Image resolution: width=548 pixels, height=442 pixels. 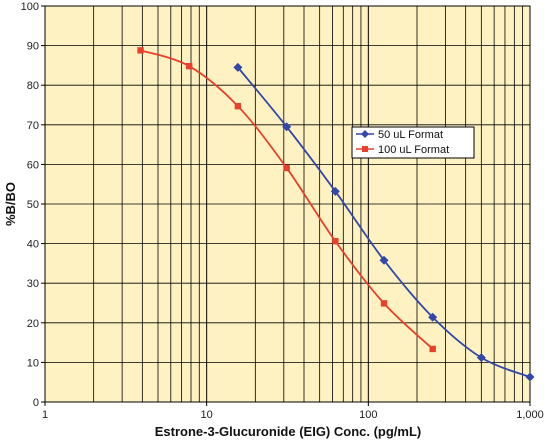 What do you see at coordinates (410, 135) in the screenshot?
I see `legend-label-50ul: 50 uL Format` at bounding box center [410, 135].